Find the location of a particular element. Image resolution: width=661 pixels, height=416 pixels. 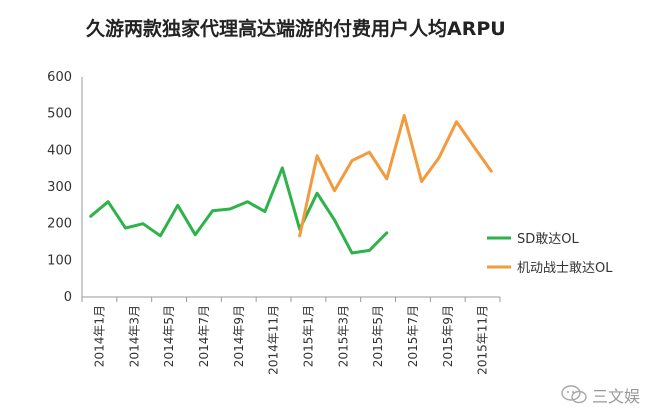

x-tick-label: 2015年9月 is located at coordinates (448, 336).